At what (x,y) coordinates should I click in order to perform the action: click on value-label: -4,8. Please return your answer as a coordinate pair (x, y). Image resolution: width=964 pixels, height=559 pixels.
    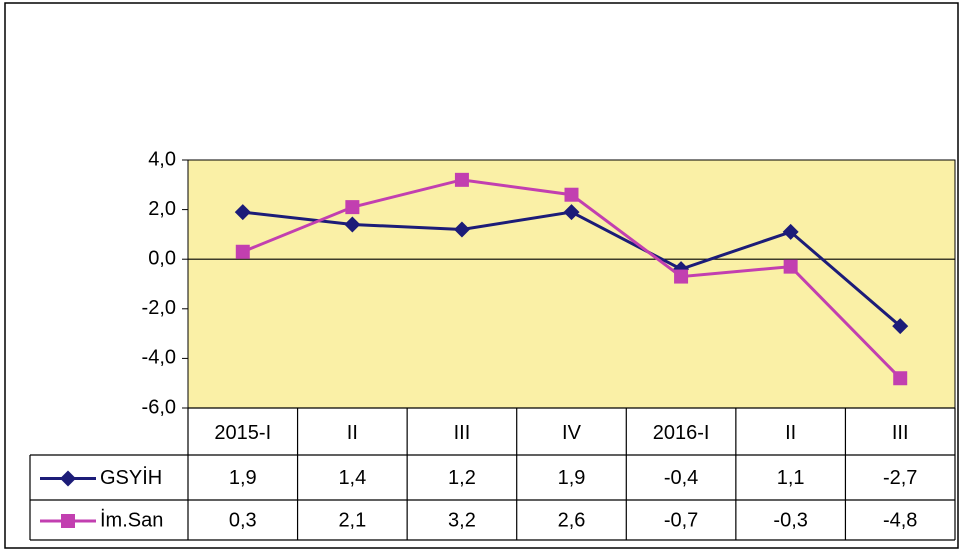
    Looking at the image, I should click on (900, 520).